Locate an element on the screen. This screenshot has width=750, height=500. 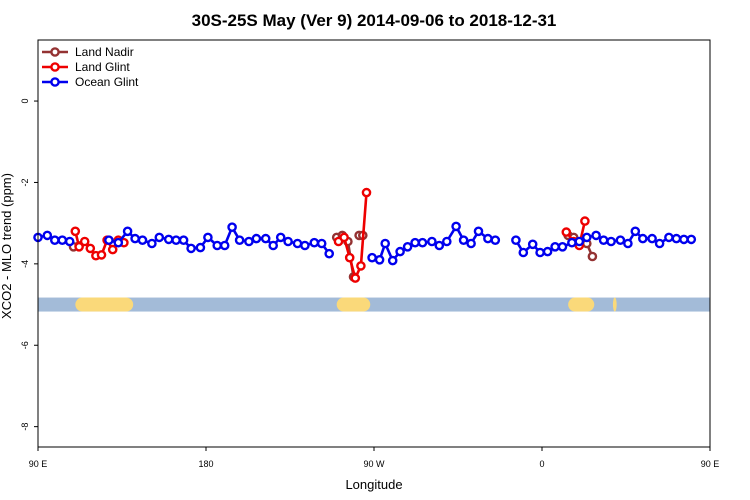
legend-label: Land Glint is located at coordinates (102, 67).